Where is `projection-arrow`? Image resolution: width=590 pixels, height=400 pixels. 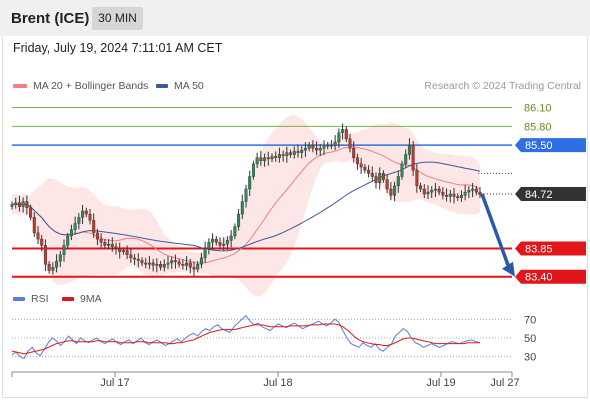
projection-arrow is located at coordinates (495, 231).